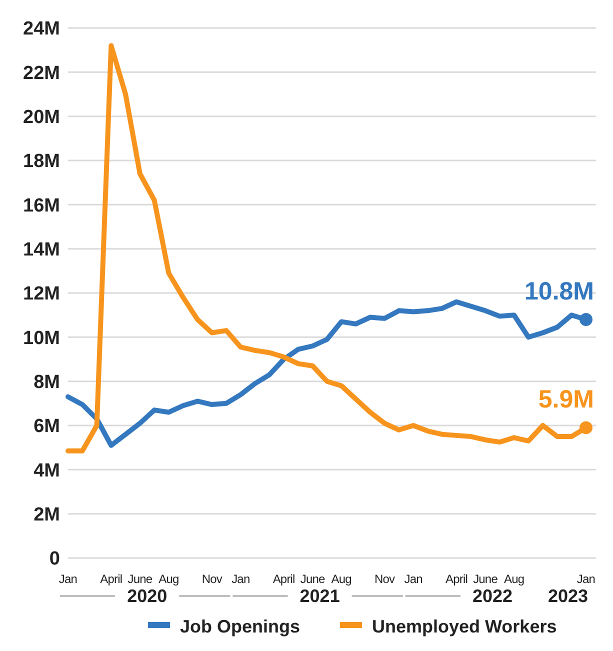 Image resolution: width=613 pixels, height=651 pixels. What do you see at coordinates (47, 471) in the screenshot?
I see `y-tick-label: 4M` at bounding box center [47, 471].